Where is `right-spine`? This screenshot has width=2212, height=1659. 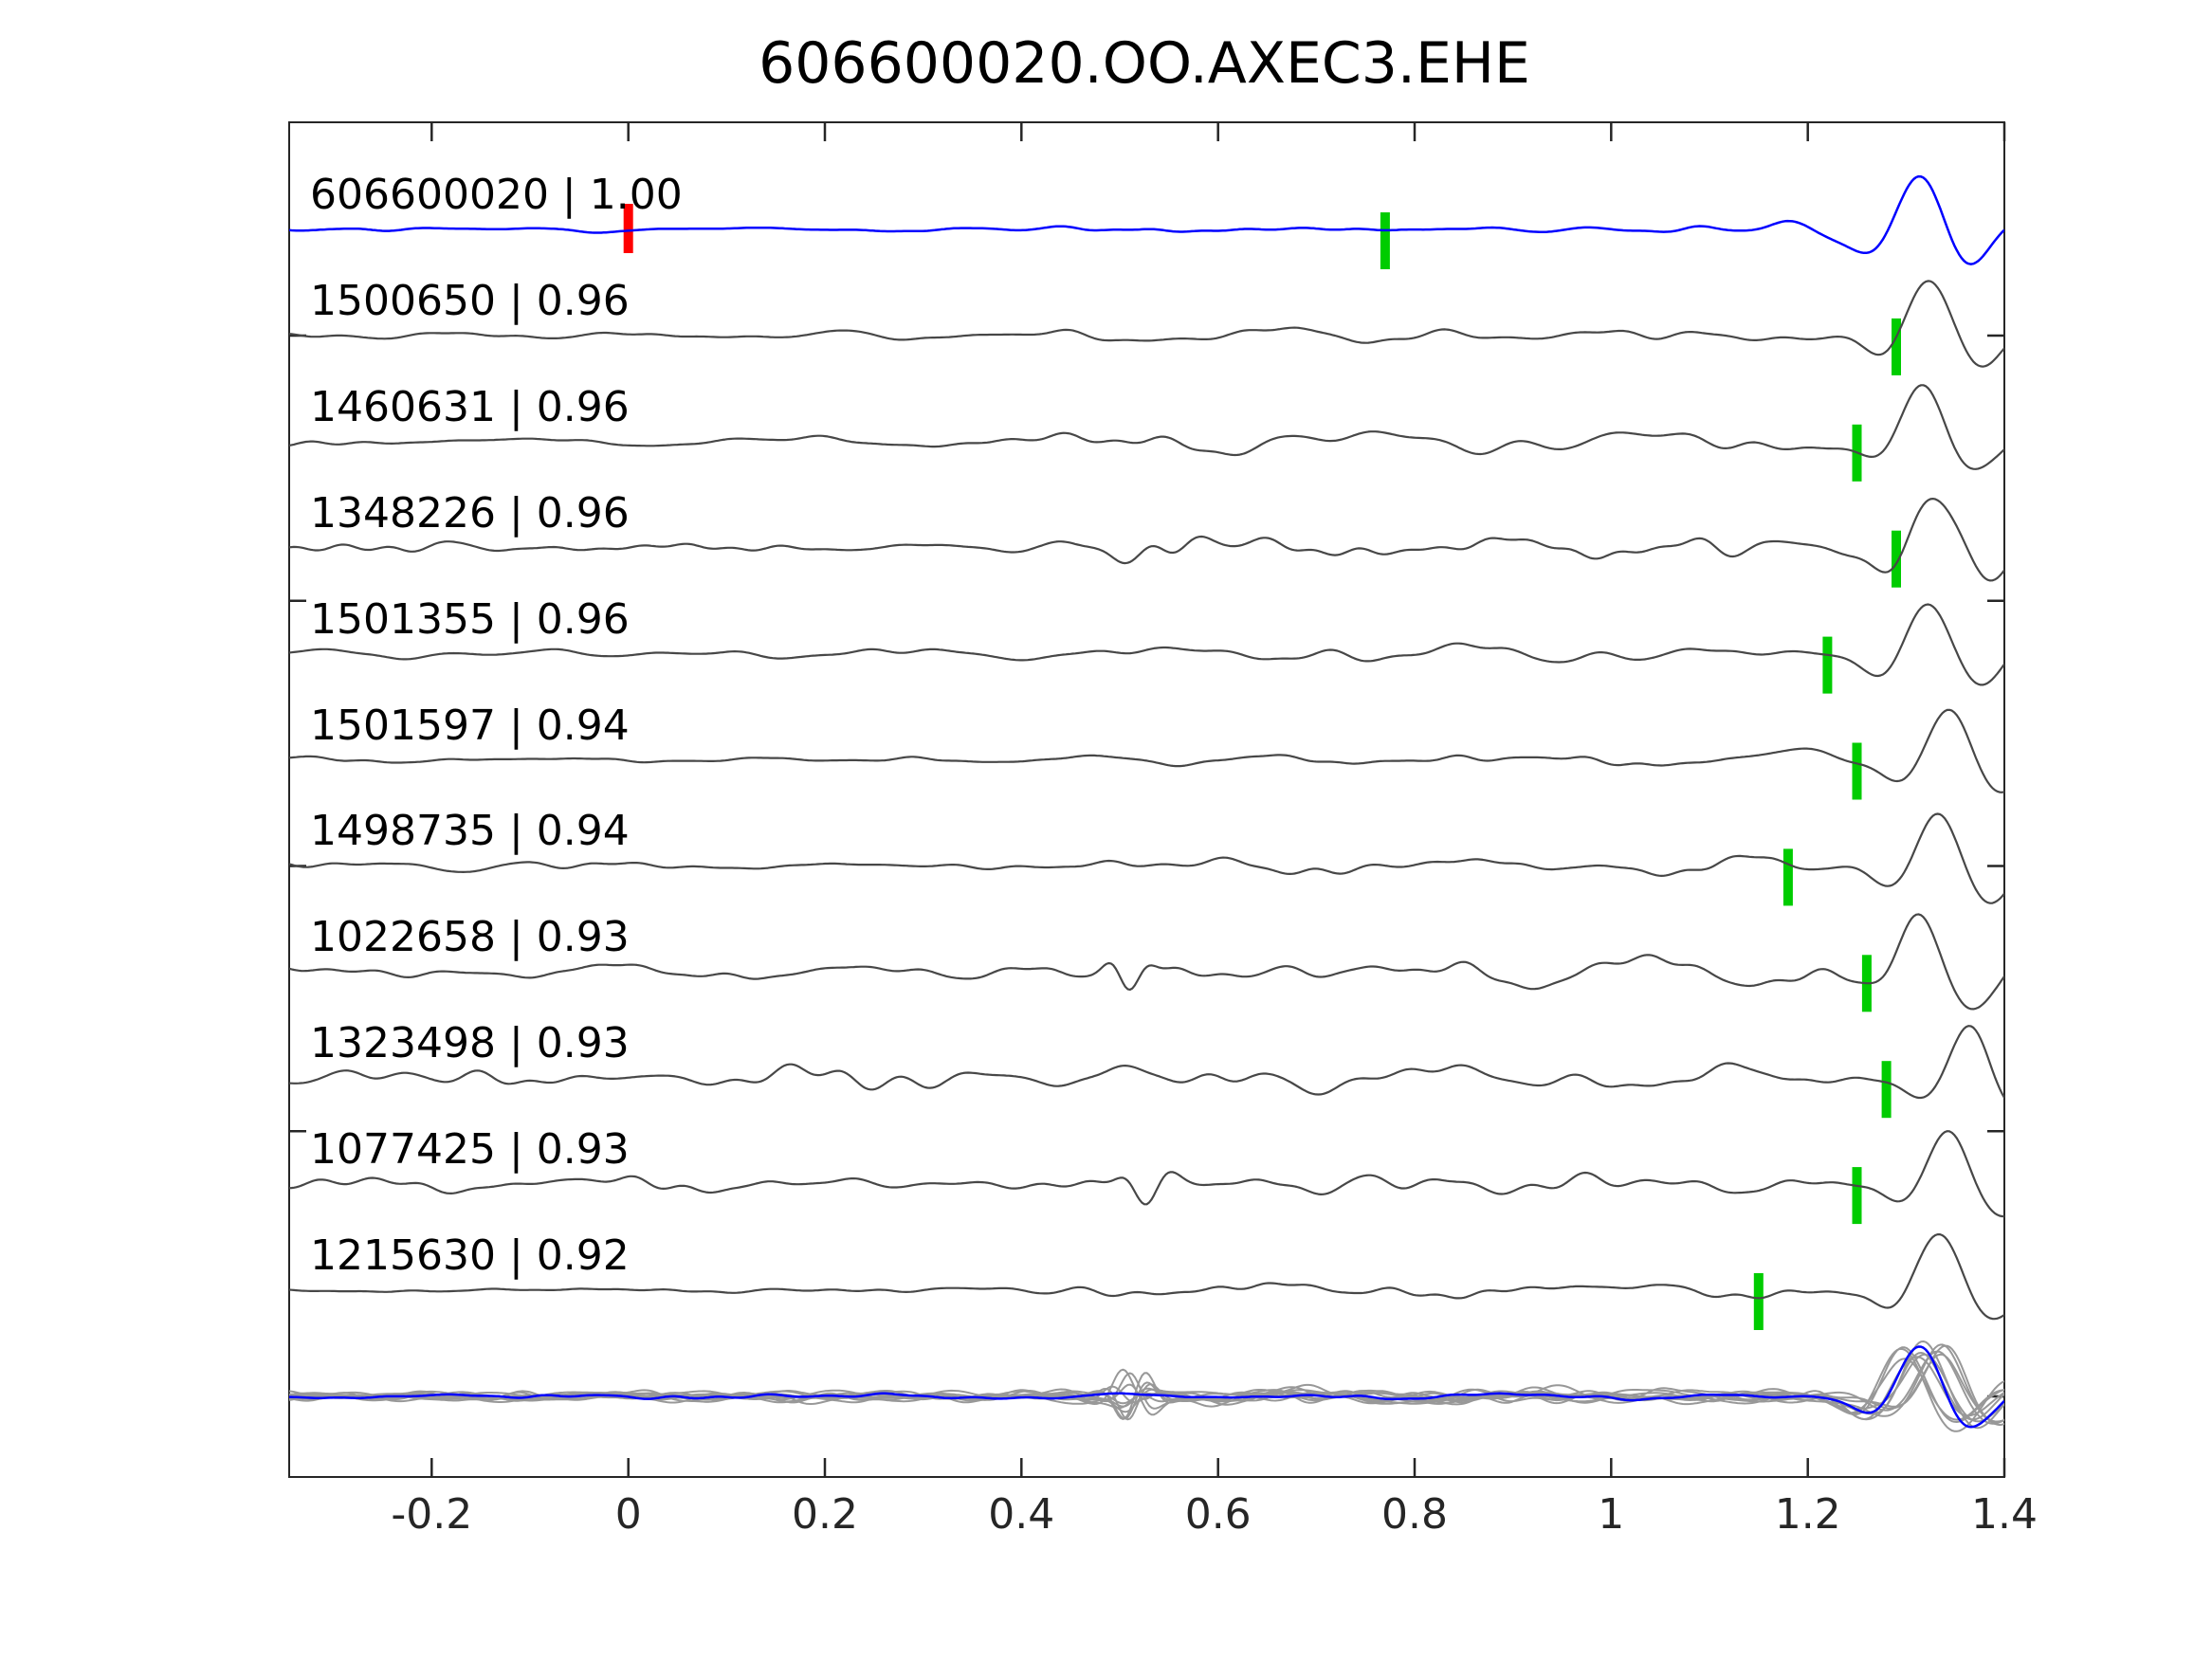 right-spine is located at coordinates (2004, 799).